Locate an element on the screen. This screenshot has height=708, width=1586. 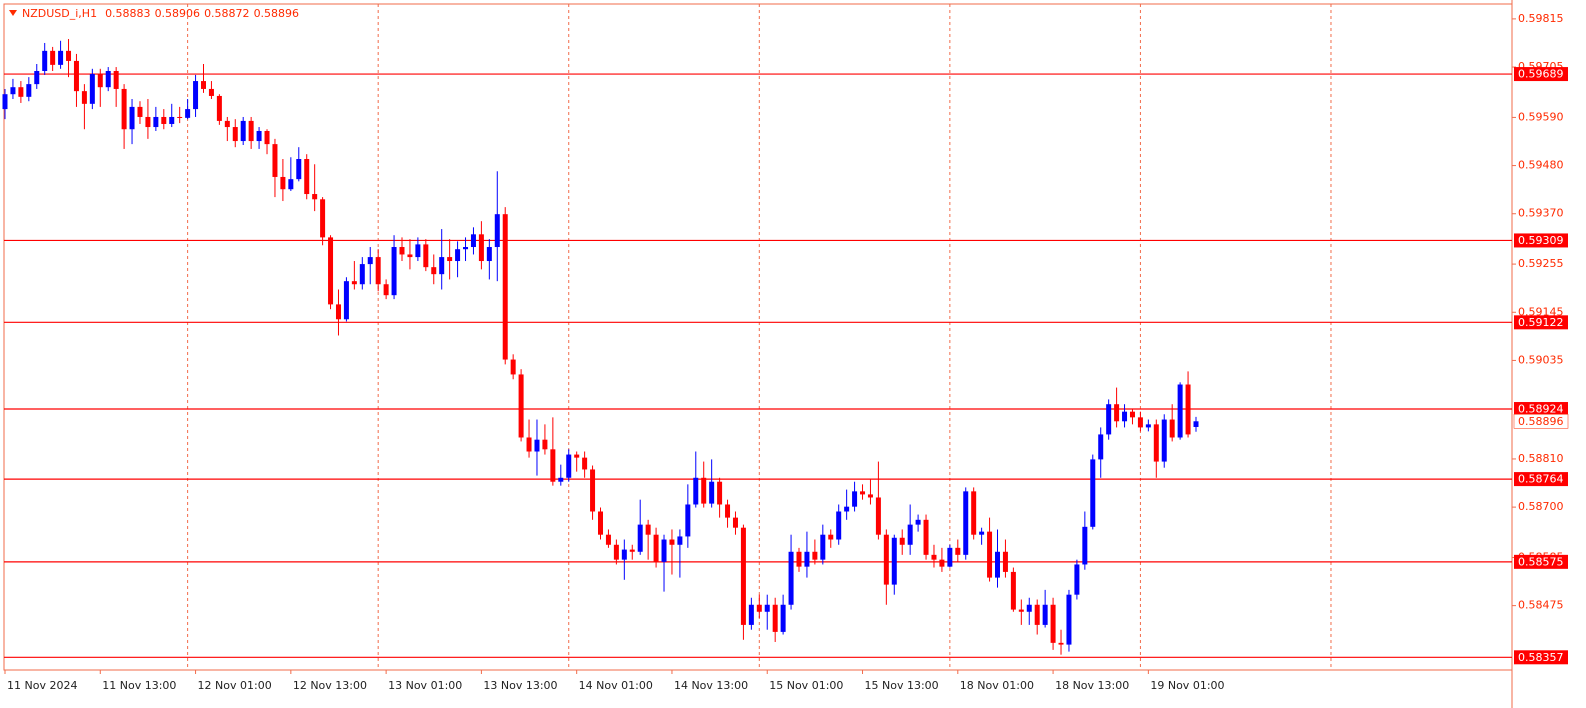
y-tick-label: 0.59590 is located at coordinates (1541, 116).